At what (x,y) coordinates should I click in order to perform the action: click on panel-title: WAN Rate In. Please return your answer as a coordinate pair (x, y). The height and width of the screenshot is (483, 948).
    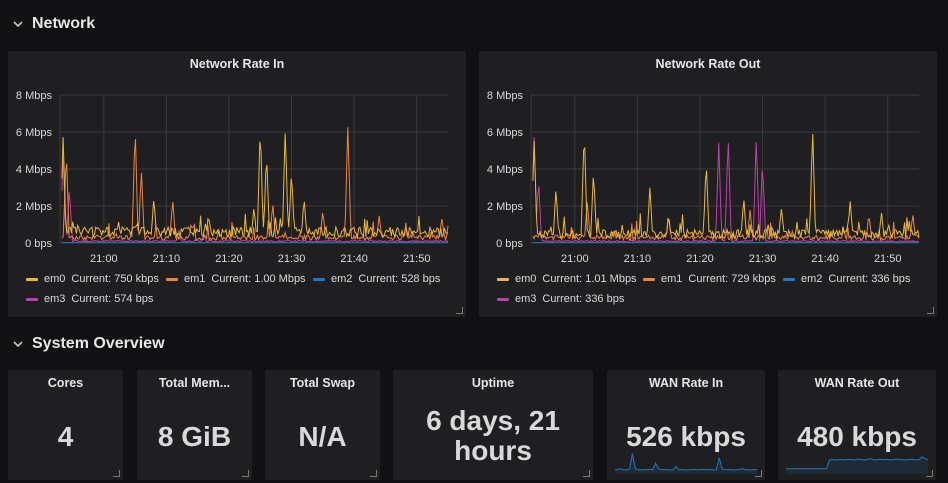
    Looking at the image, I should click on (686, 383).